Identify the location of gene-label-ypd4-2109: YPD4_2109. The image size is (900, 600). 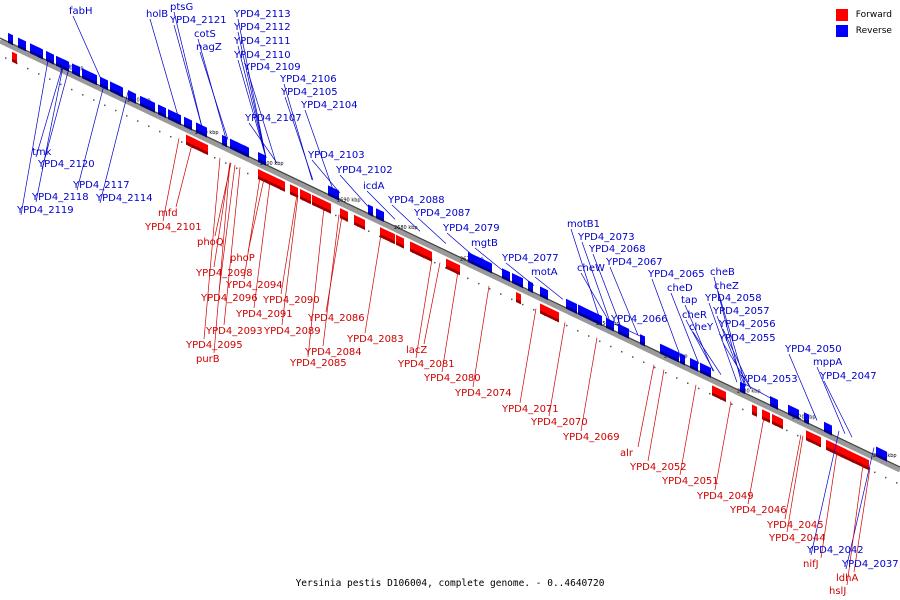
(272, 67).